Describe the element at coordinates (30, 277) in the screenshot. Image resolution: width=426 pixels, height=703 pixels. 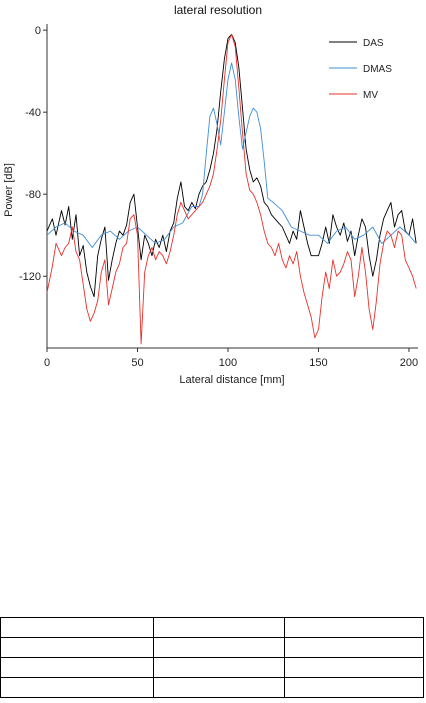
I see `y-tick-label: -120` at that location.